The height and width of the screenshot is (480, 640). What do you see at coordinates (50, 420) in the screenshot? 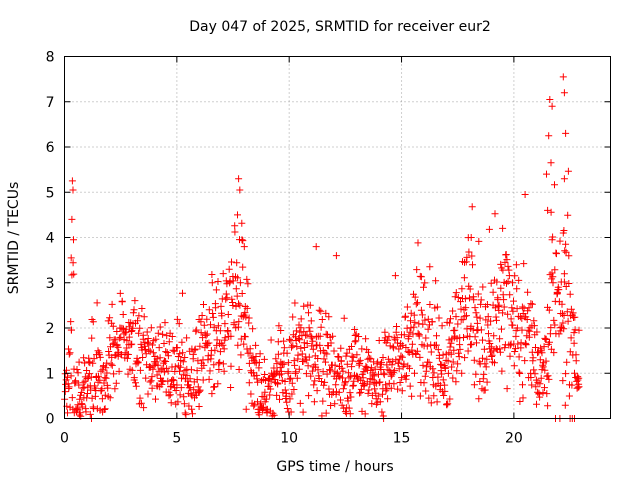
I see `y-tick-label: 0` at bounding box center [50, 420].